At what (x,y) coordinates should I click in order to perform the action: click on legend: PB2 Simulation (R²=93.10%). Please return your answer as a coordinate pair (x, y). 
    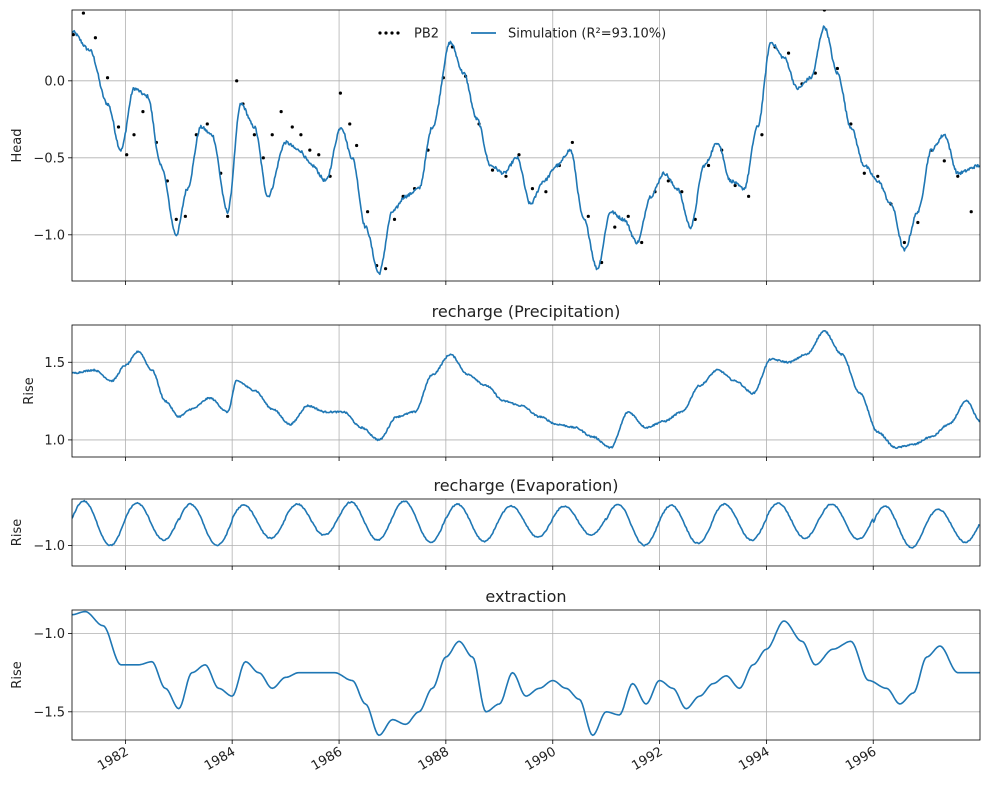
    Looking at the image, I should click on (522, 34).